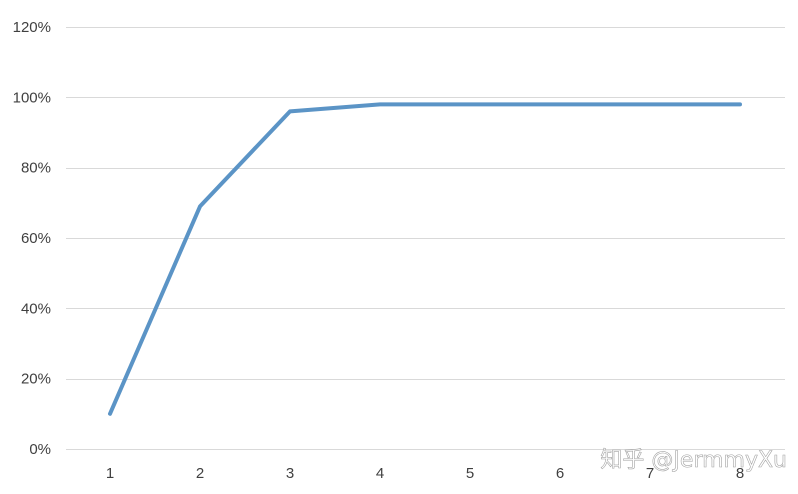  What do you see at coordinates (36, 238) in the screenshot?
I see `y-tick-label: 60%` at bounding box center [36, 238].